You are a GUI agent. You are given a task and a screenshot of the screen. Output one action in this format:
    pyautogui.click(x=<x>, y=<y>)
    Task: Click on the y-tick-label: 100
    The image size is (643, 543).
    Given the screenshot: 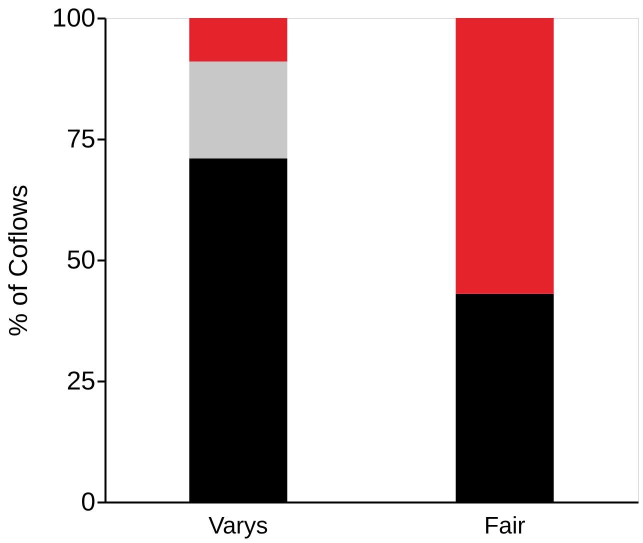 What is the action you would take?
    pyautogui.click(x=74, y=17)
    